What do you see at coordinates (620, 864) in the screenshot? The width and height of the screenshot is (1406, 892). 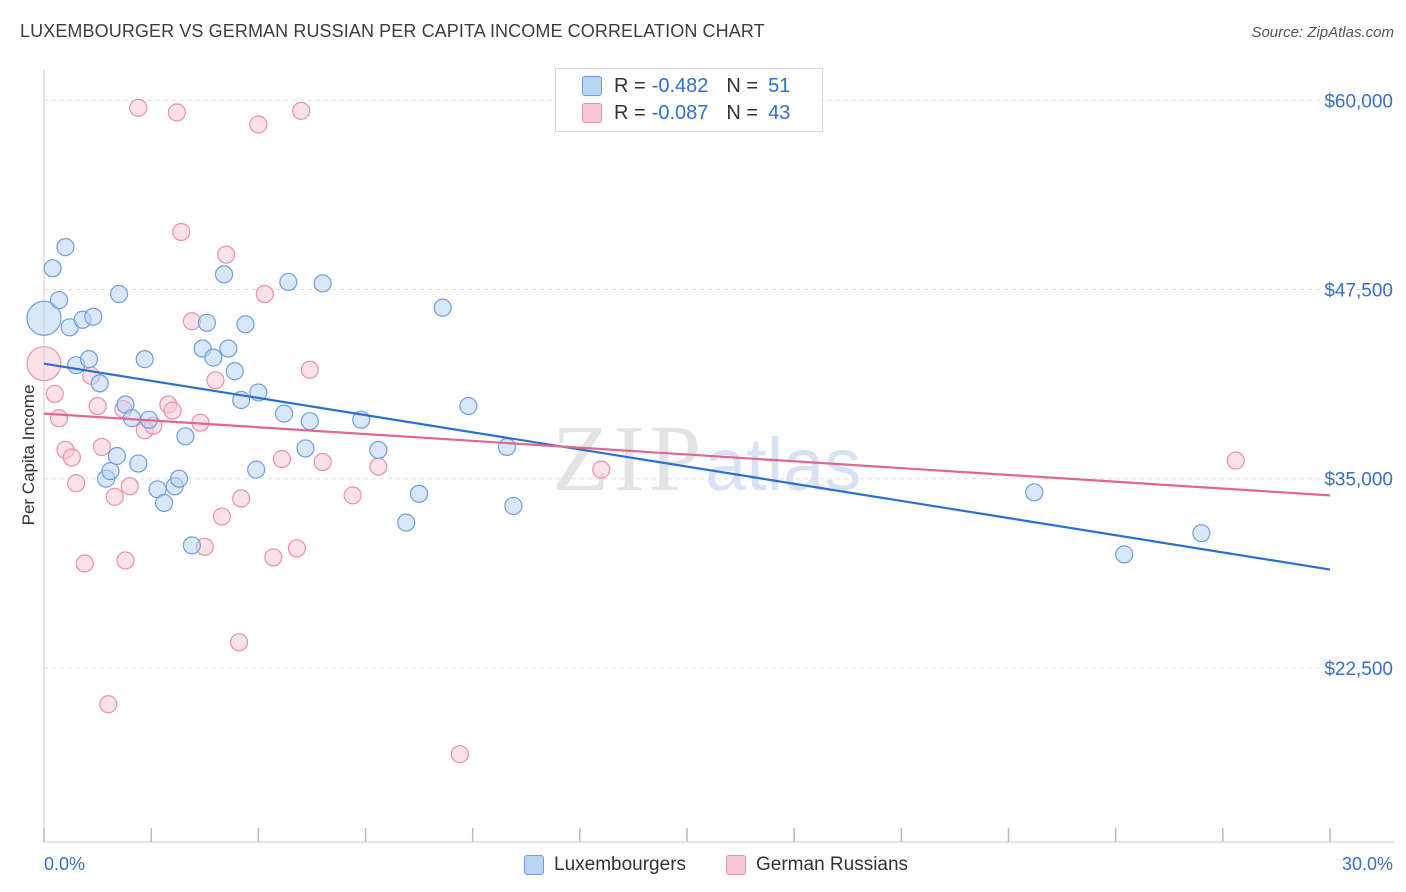 I see `legend-series-name: Luxembourgers` at bounding box center [620, 864].